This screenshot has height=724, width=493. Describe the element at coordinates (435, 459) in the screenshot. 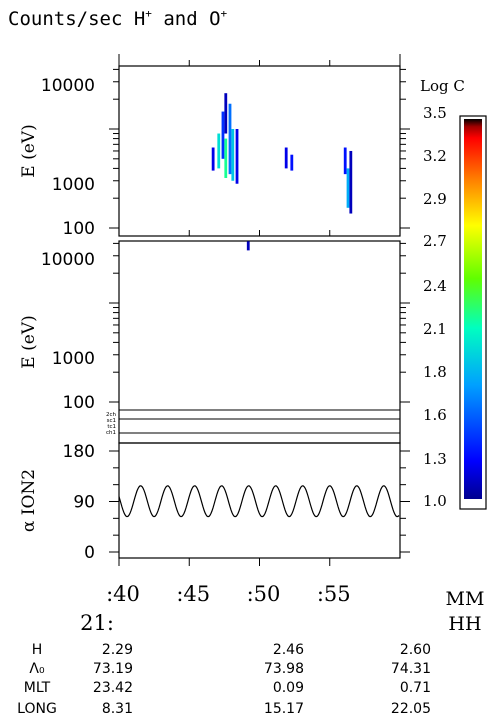

I see `colorbar-tick-label: 1.3` at that location.